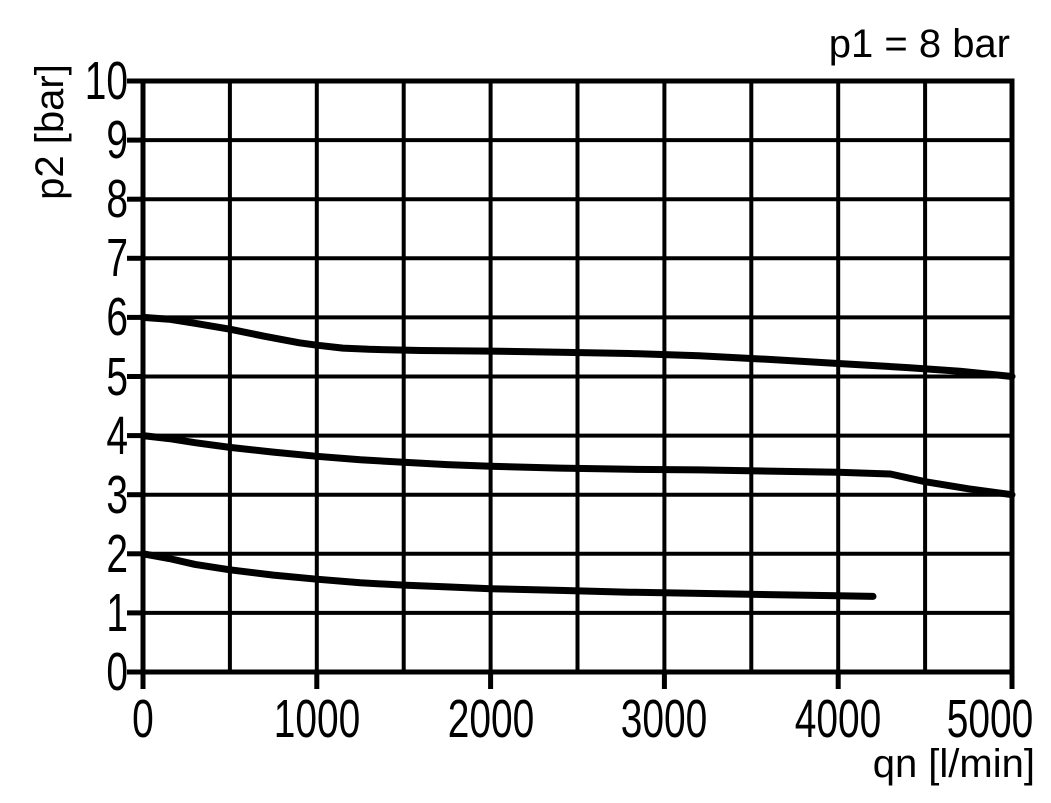 Image resolution: width=1051 pixels, height=803 pixels. I want to click on x-tick-label: 1000, so click(317, 719).